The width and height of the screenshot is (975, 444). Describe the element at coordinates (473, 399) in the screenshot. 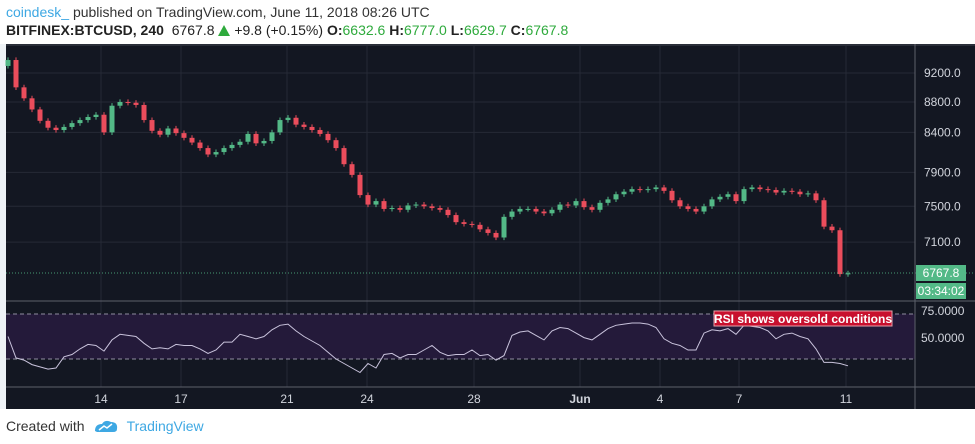

I see `time-axis: 14 17 21 24 28 Jun 4 7 11` at that location.